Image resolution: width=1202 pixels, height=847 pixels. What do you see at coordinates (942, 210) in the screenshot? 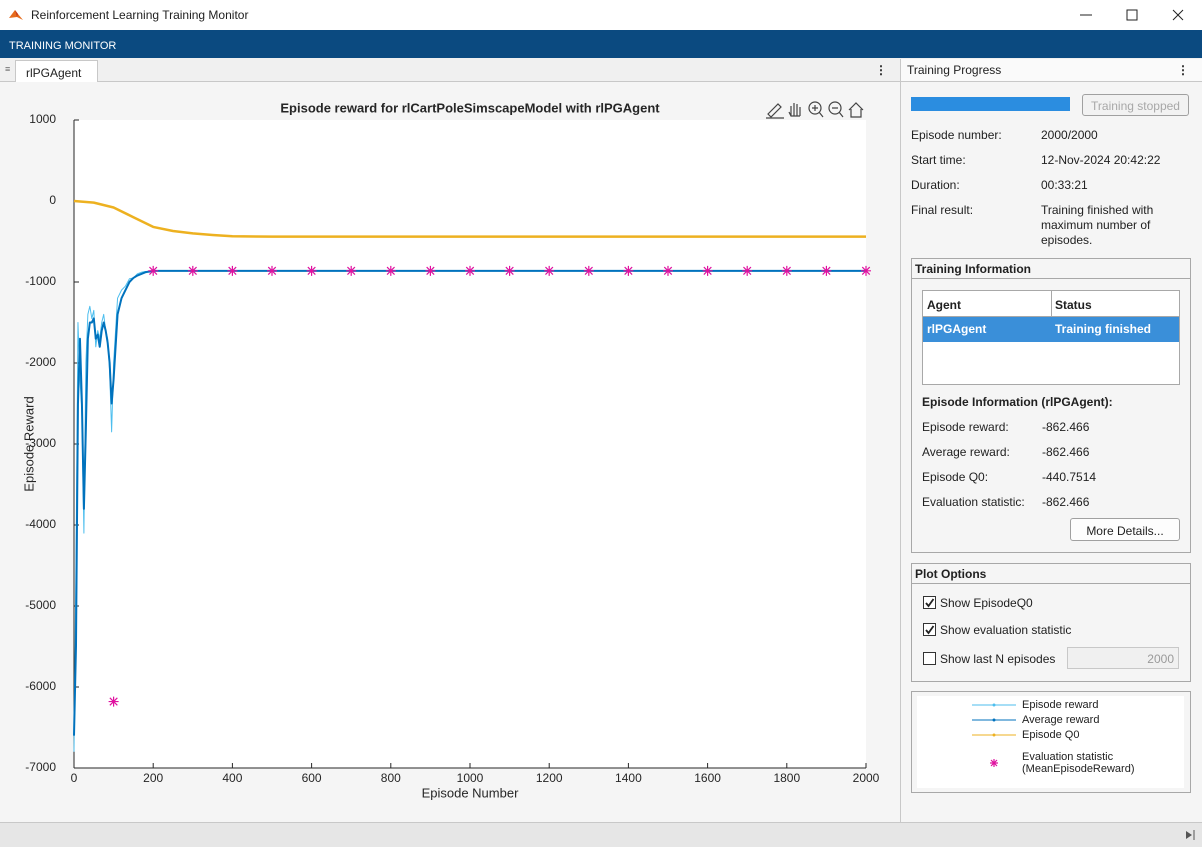
I see `field-label: Final result:` at bounding box center [942, 210].